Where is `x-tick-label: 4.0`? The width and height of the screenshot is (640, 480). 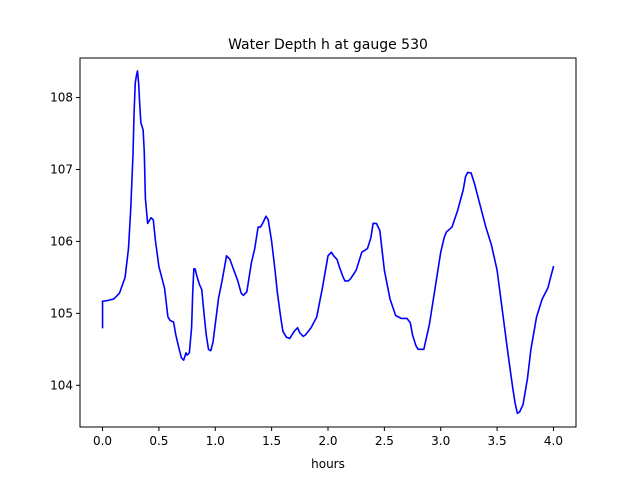
x-tick-label: 4.0 is located at coordinates (553, 441).